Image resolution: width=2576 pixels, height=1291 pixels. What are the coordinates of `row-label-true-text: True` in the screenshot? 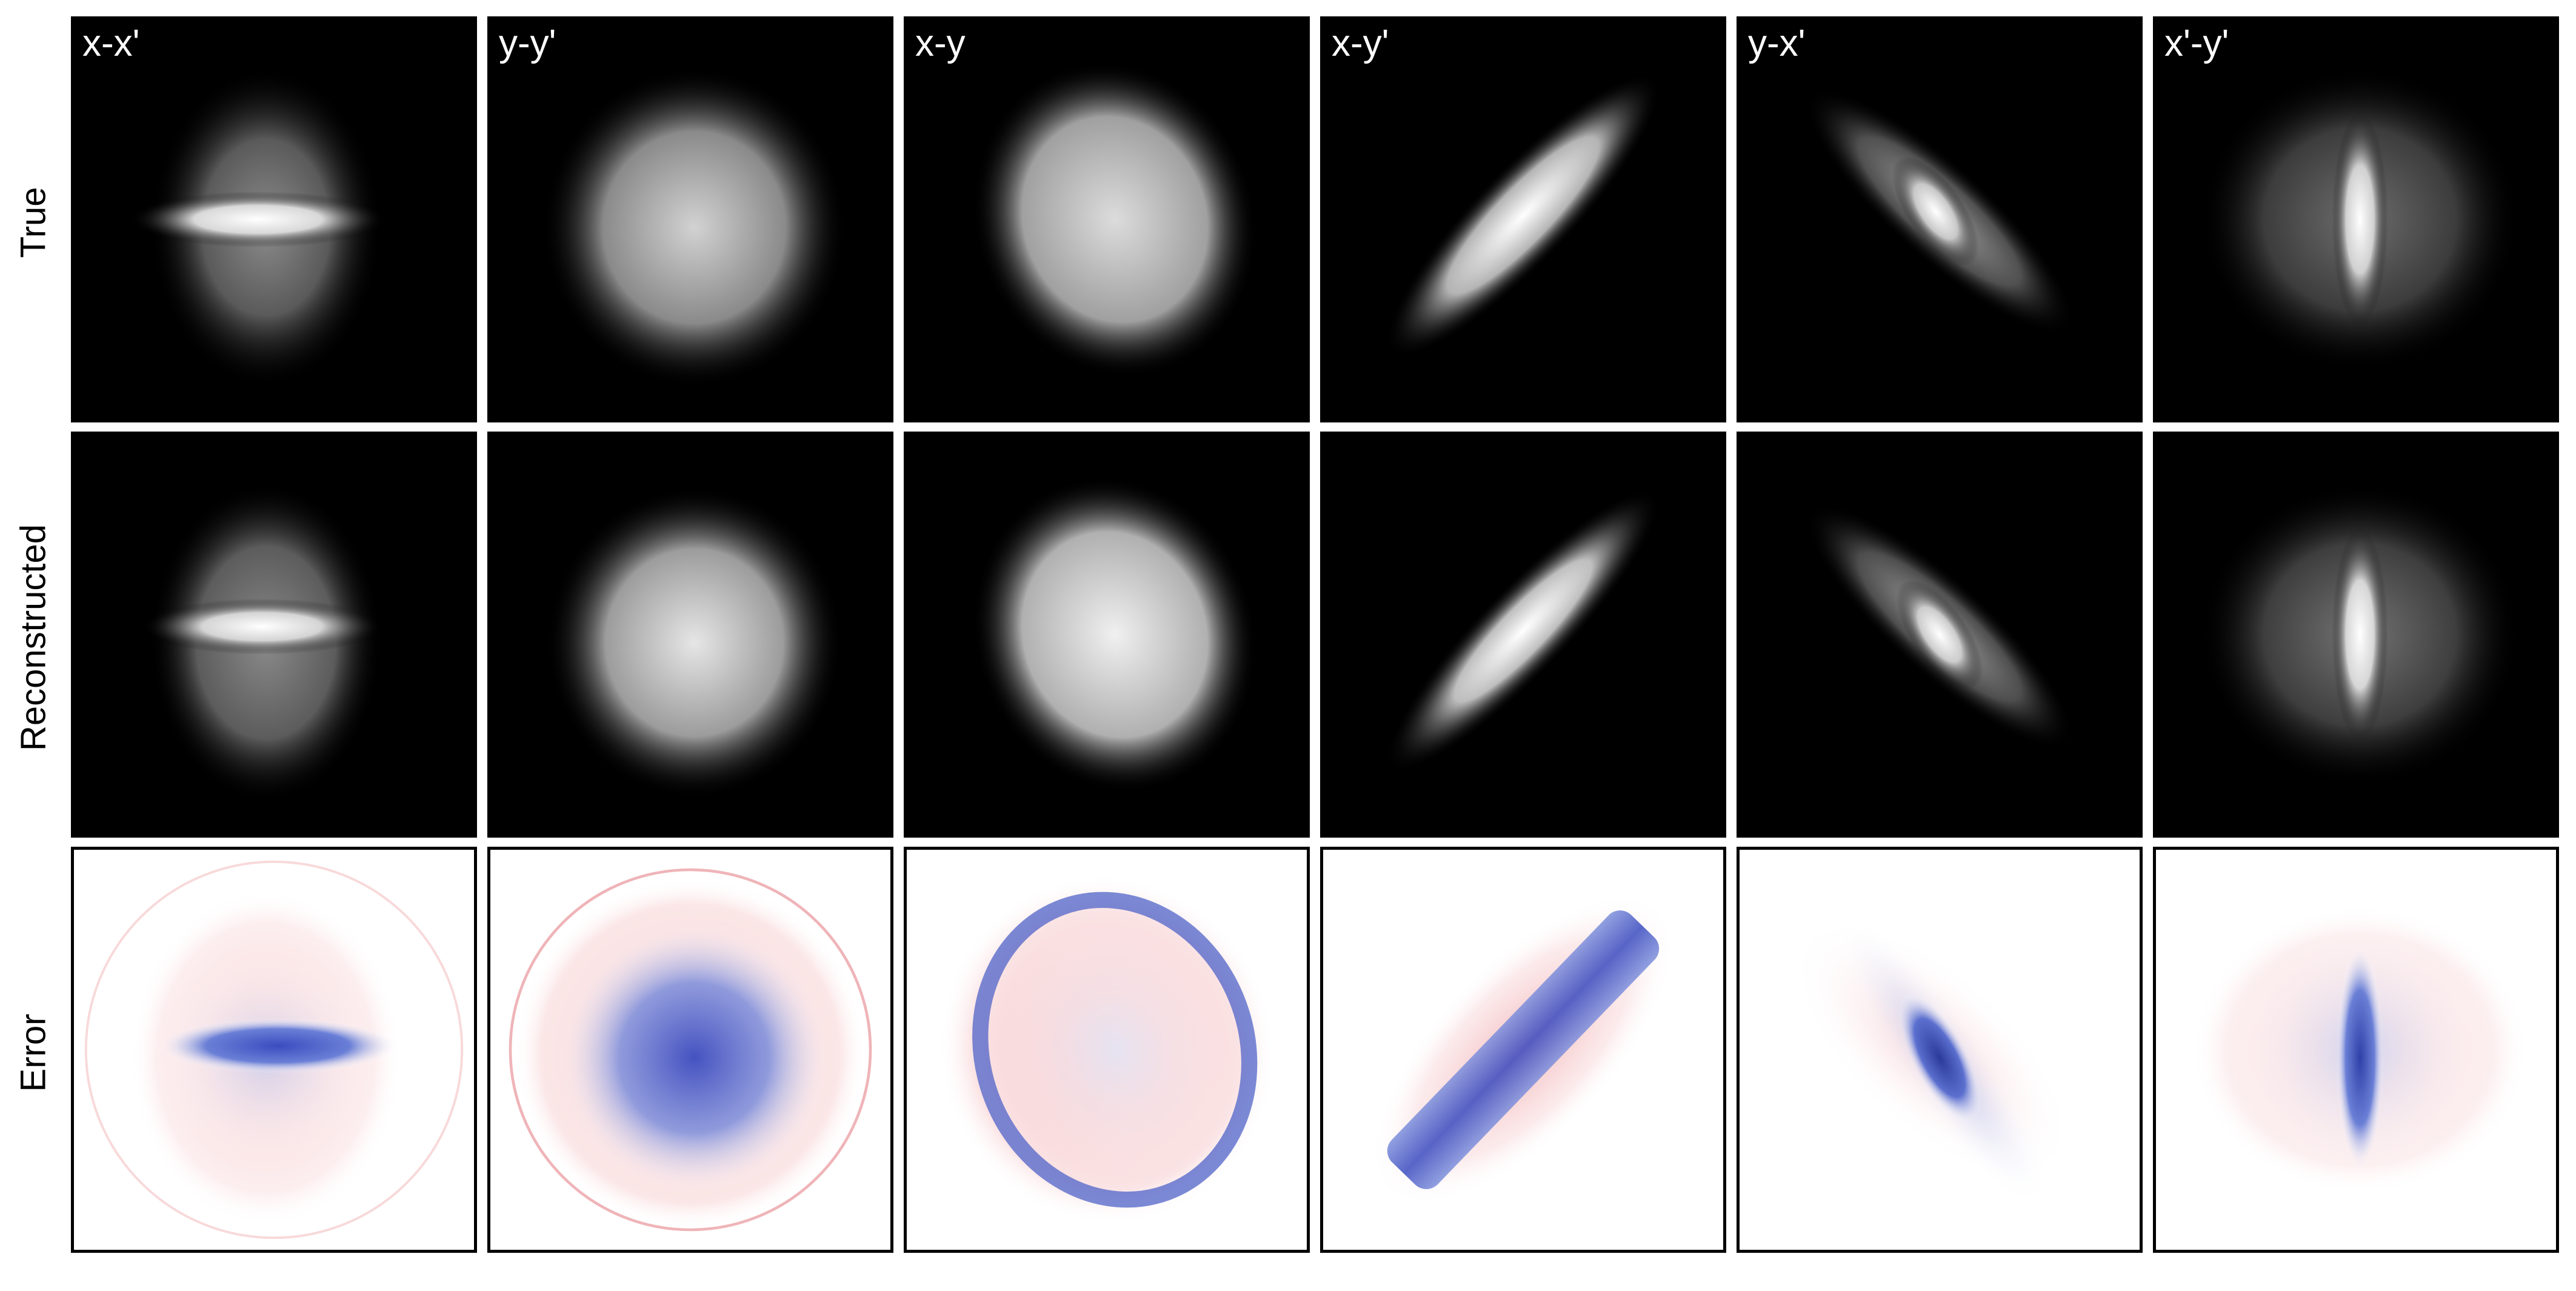 It's located at (33, 223).